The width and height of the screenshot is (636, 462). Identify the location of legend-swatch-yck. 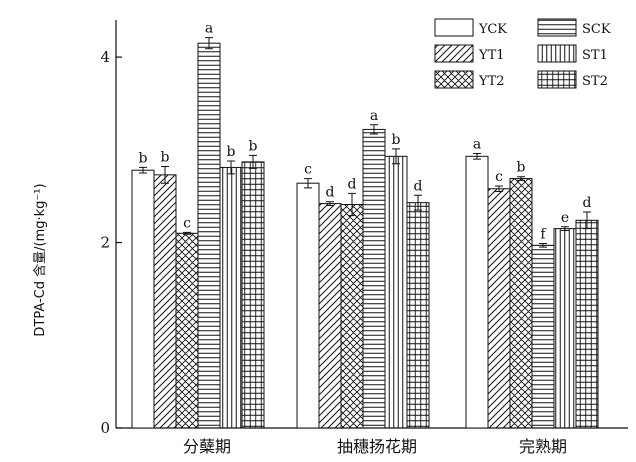
(454, 27).